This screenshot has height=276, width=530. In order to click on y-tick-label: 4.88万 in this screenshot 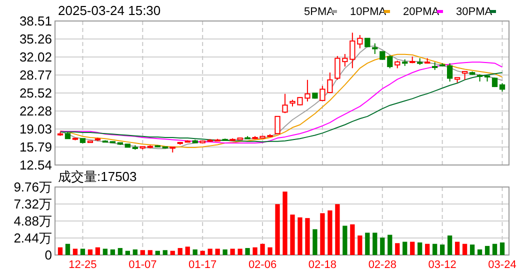, I will do `click(33, 221)`.